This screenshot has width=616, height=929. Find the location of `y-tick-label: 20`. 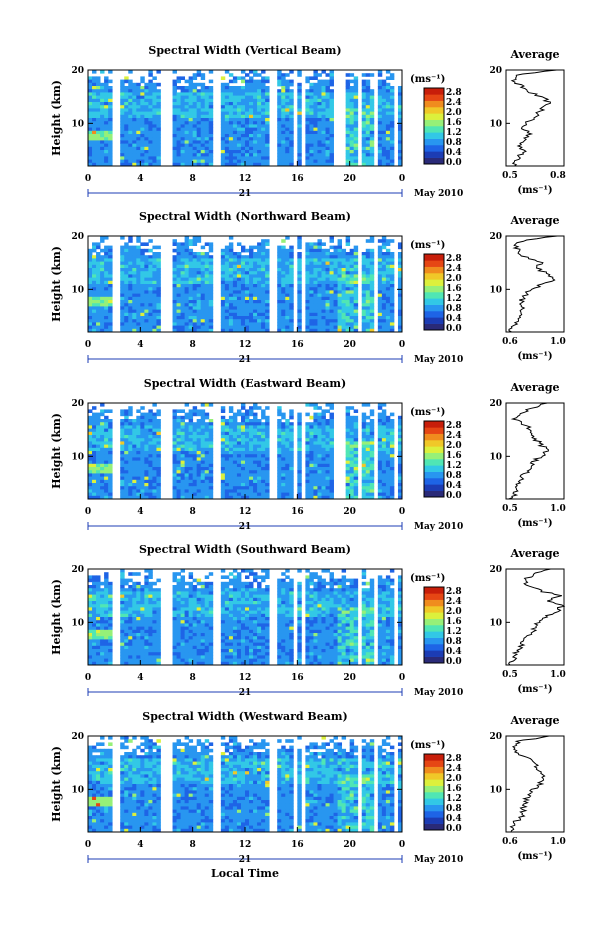

y-tick-label: 20 is located at coordinates (77, 71).